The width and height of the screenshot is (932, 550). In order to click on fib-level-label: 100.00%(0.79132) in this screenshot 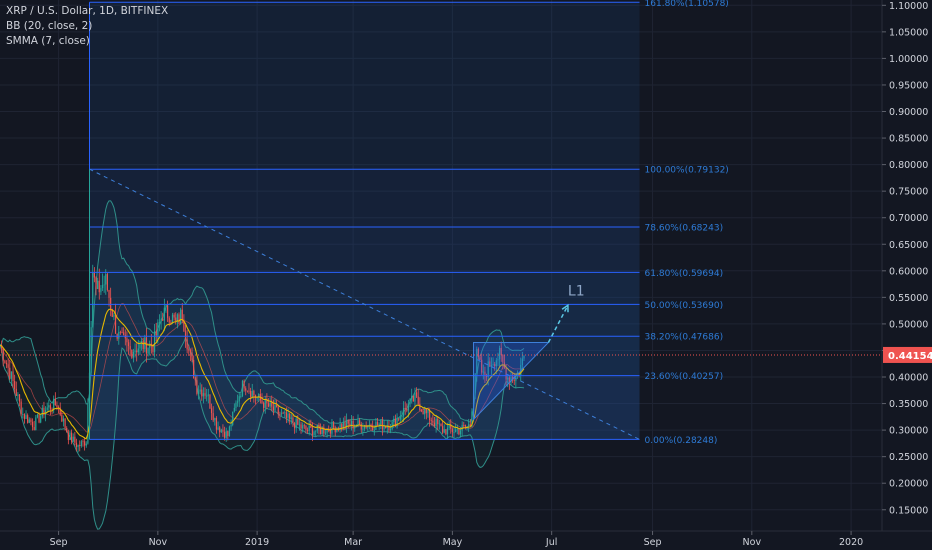, I will do `click(687, 171)`.